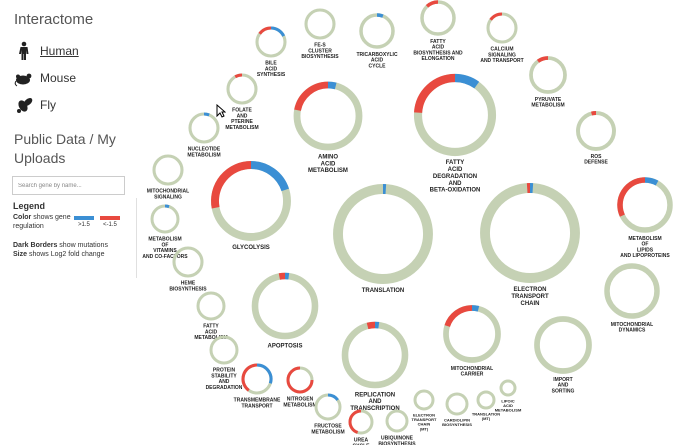 Image resolution: width=700 pixels, height=445 pixels. What do you see at coordinates (300, 400) in the screenshot?
I see `pathway-label-line: NITROGEN` at bounding box center [300, 400].